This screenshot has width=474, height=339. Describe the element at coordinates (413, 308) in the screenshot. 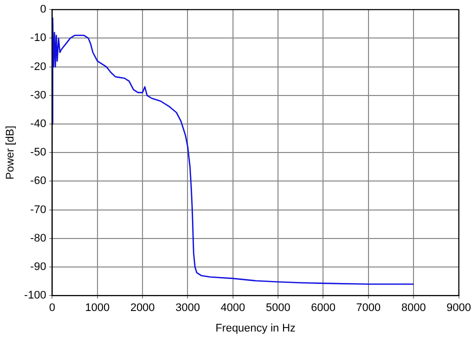

I see `x-tick-label: 8000` at that location.